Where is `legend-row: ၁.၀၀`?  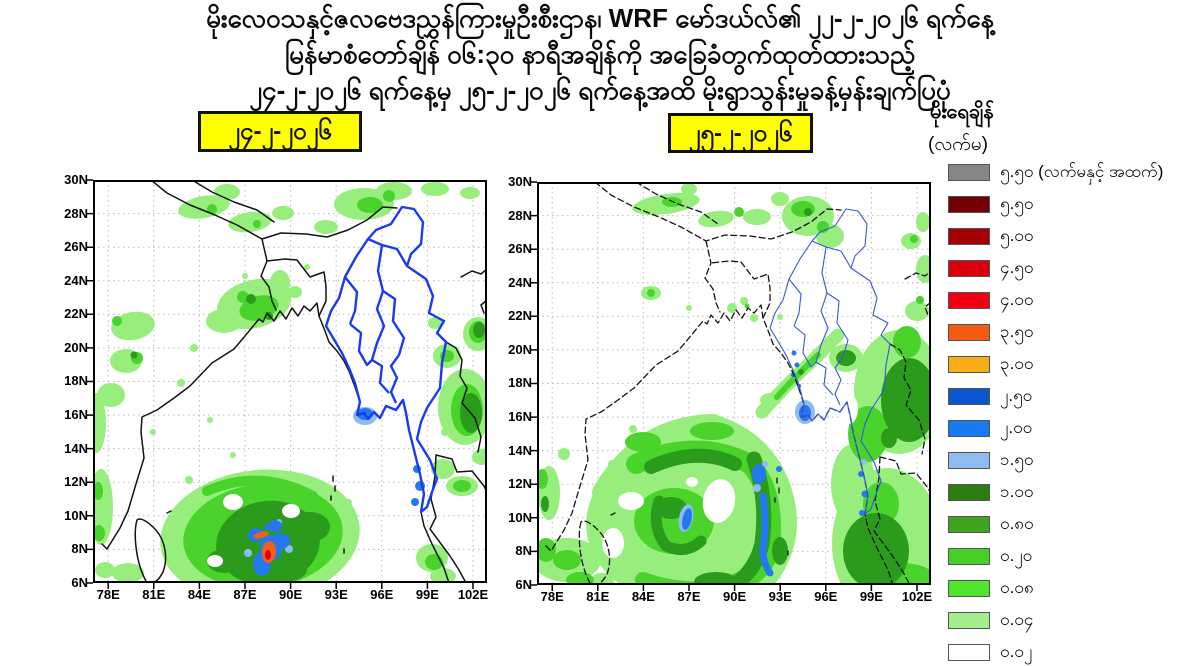
legend-row: ၁.၀၀ is located at coordinates (1064, 492).